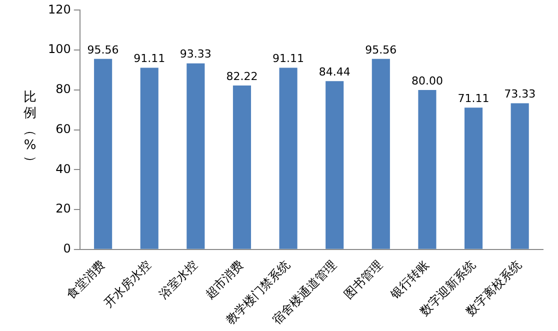  I want to click on y-tick-label: 120, so click(59, 9).